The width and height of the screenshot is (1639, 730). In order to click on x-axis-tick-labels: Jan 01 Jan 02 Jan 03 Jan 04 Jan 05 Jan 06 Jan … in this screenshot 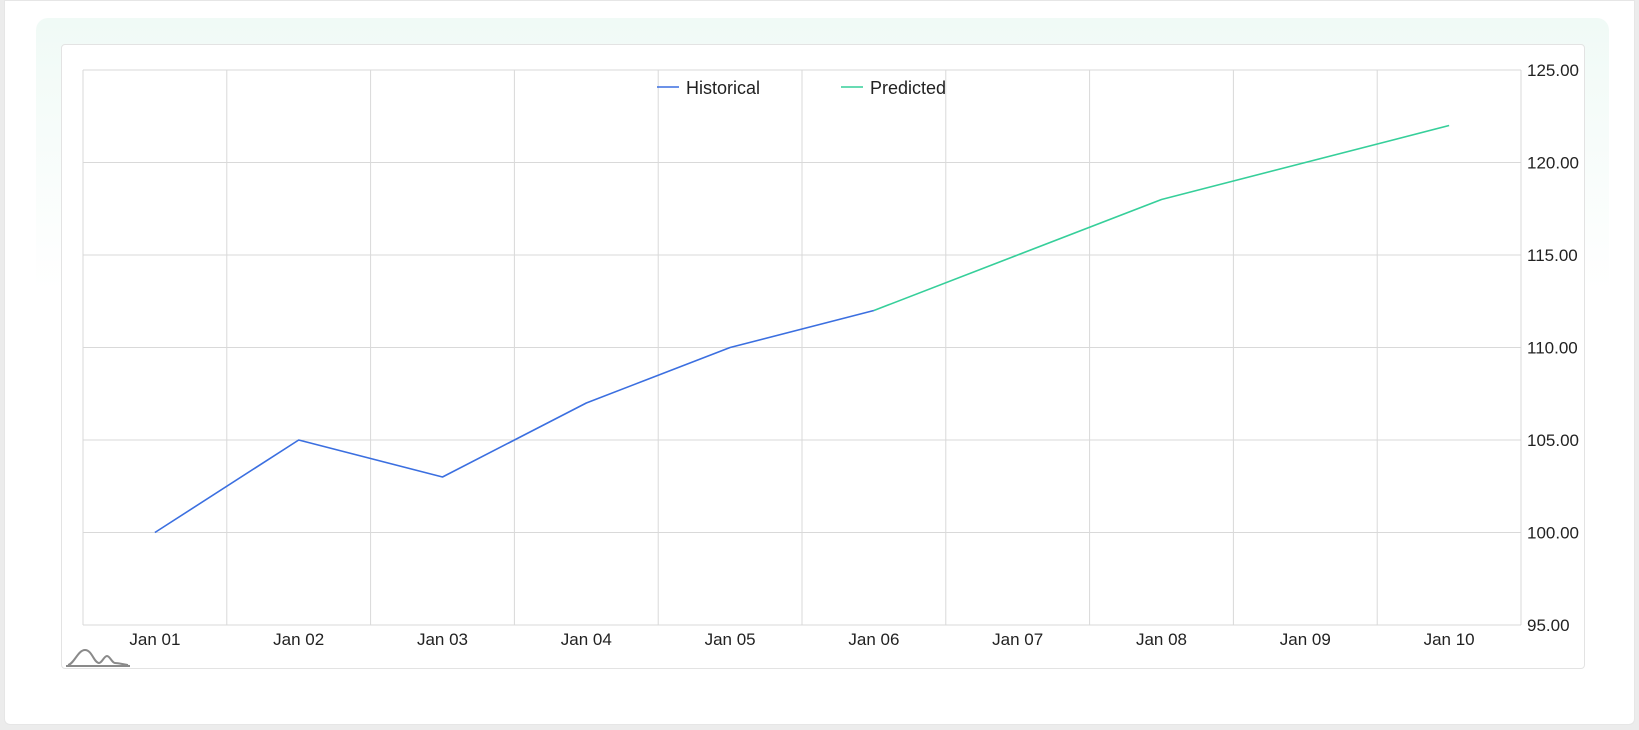, I will do `click(801, 639)`.